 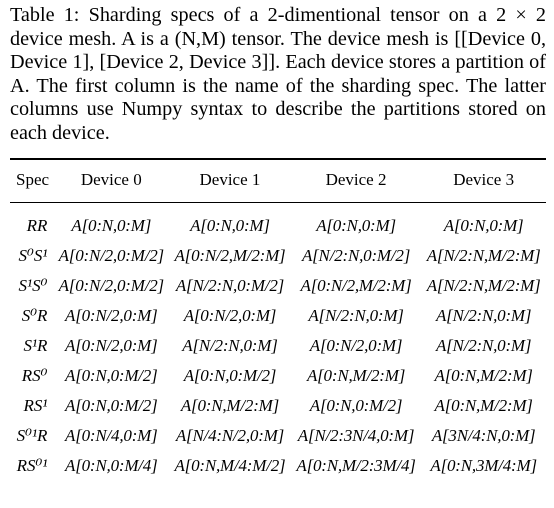 I want to click on partition-device-2: A[N/2:3N/4,0:M], so click(x=356, y=435).